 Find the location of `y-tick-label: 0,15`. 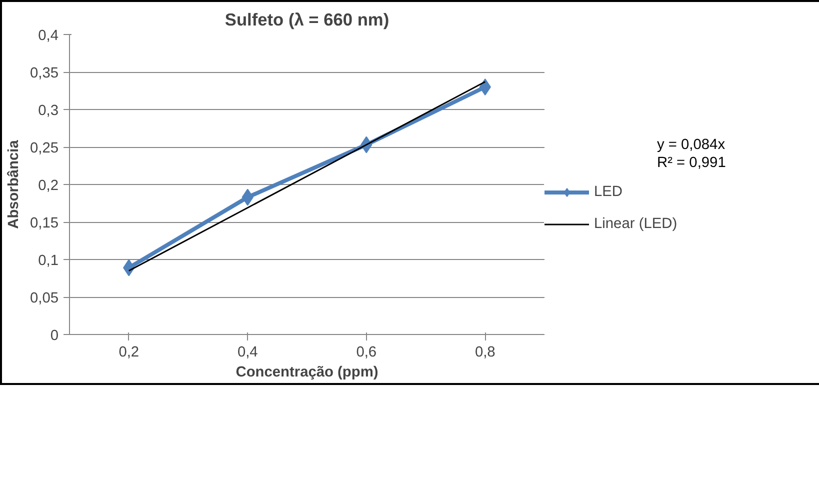

y-tick-label: 0,15 is located at coordinates (44, 224).